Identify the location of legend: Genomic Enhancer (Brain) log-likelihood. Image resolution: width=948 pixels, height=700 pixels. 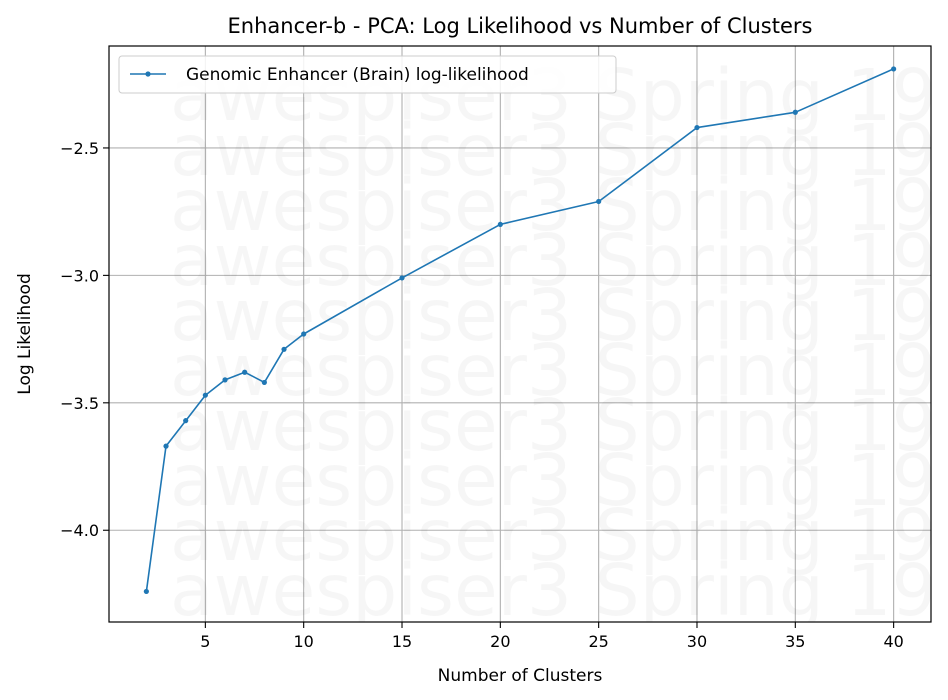
(367, 74).